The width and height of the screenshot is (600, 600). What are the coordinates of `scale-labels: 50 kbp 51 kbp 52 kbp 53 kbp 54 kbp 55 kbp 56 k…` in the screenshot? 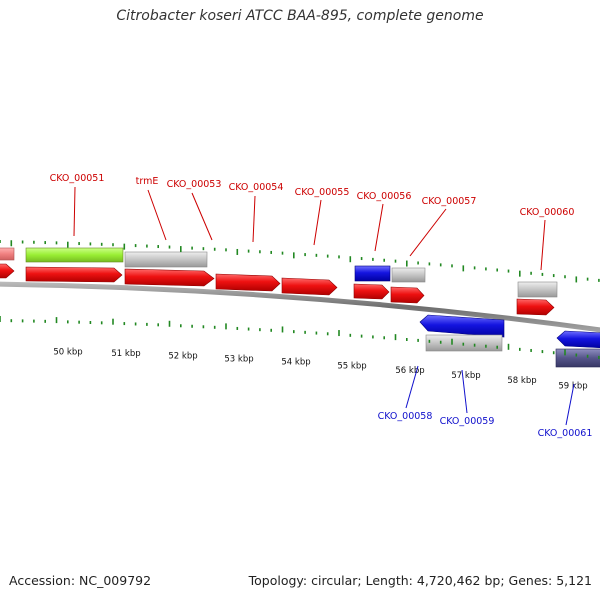 It's located at (320, 369).